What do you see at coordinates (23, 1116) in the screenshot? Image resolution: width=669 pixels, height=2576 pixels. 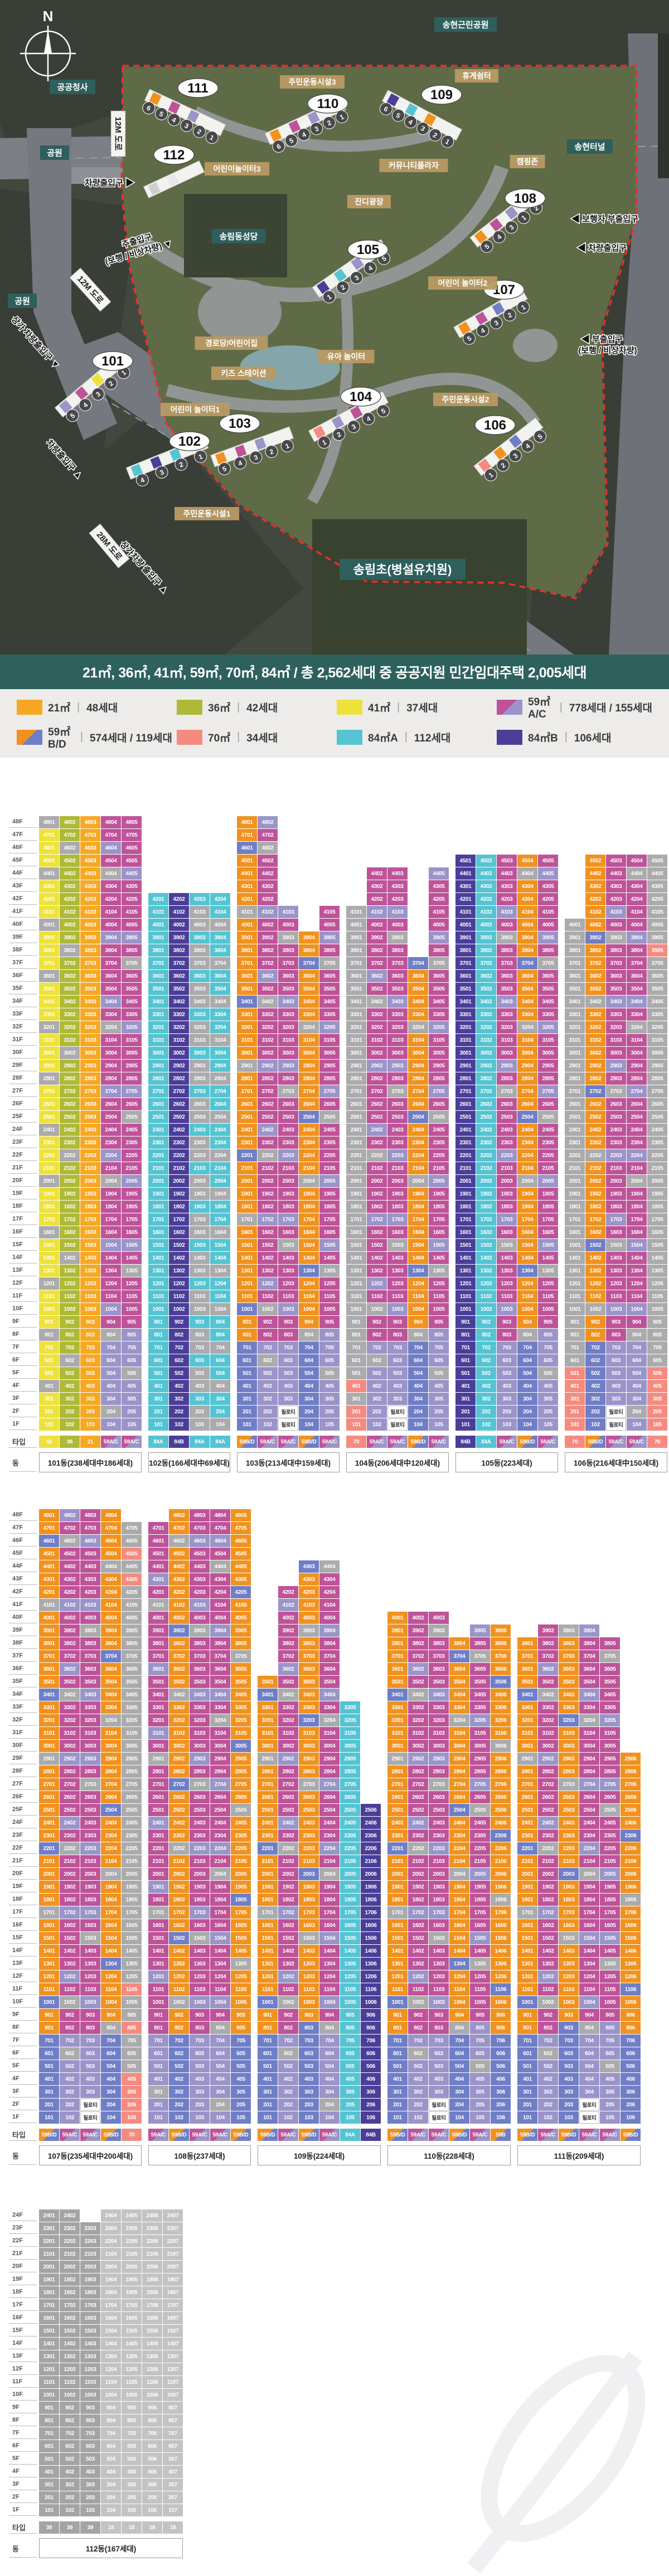 I see `floor-axis-label: 25F` at bounding box center [23, 1116].